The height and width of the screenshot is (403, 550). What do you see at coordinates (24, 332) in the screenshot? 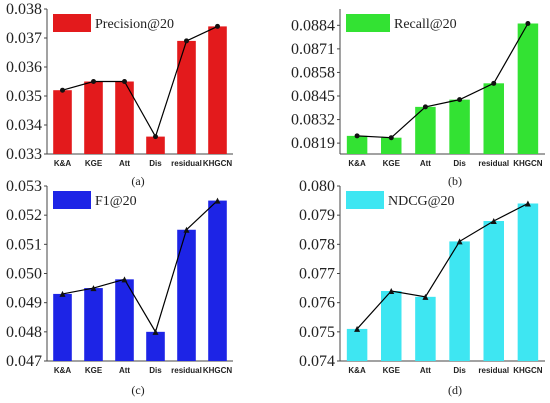
I see `y-tick-label: 0.048` at bounding box center [24, 332].